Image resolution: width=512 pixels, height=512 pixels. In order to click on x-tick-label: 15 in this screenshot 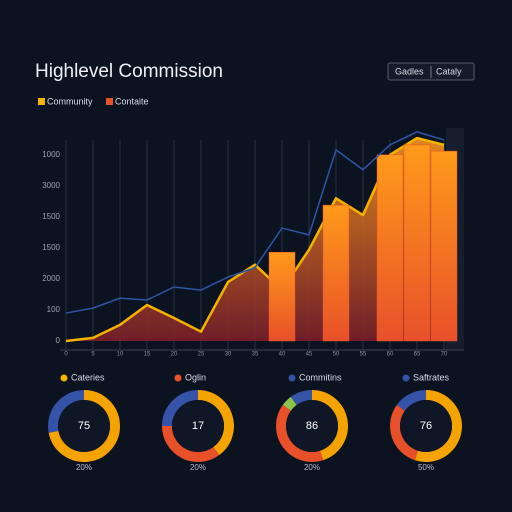, I will do `click(147, 355)`.